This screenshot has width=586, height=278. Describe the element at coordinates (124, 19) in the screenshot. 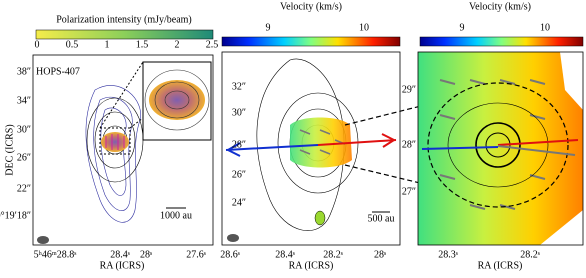

I see `colorbar-label: Polarization intensity (mJy/beam)` at that location.